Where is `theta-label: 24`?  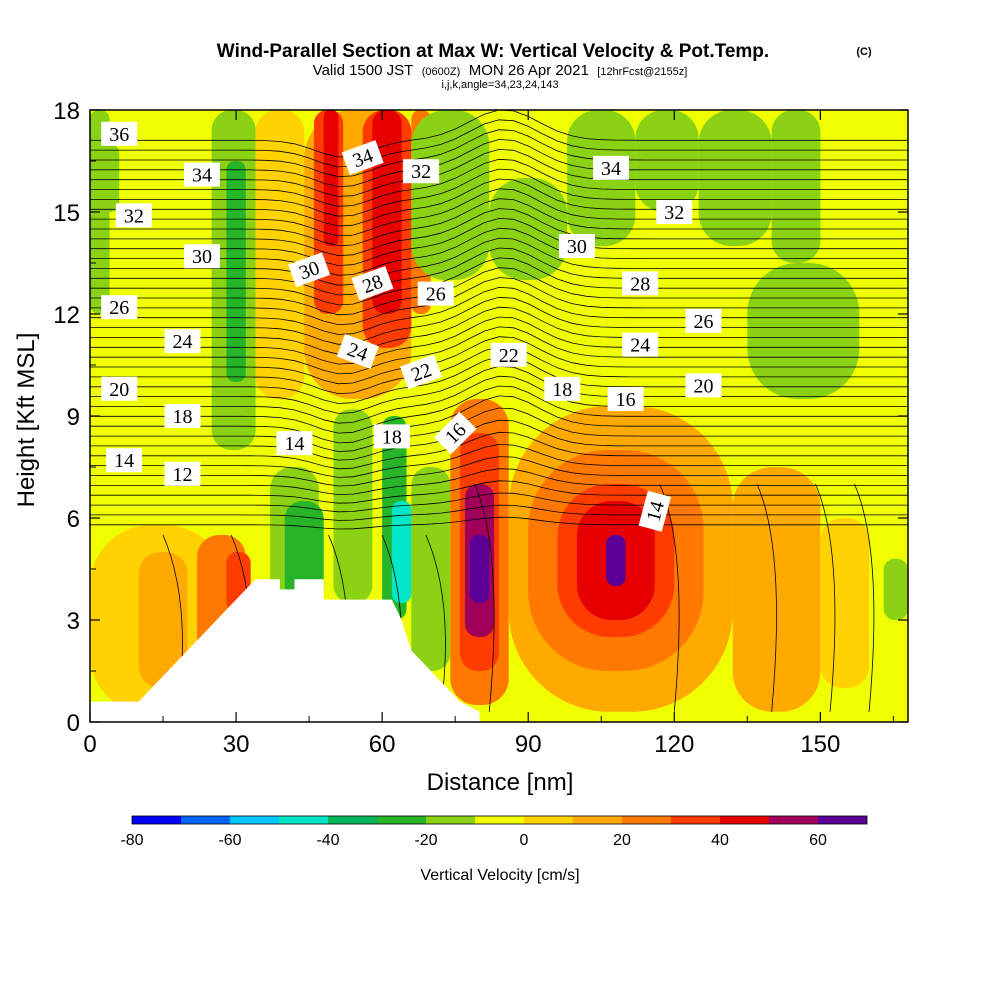 theta-label: 24 is located at coordinates (640, 344).